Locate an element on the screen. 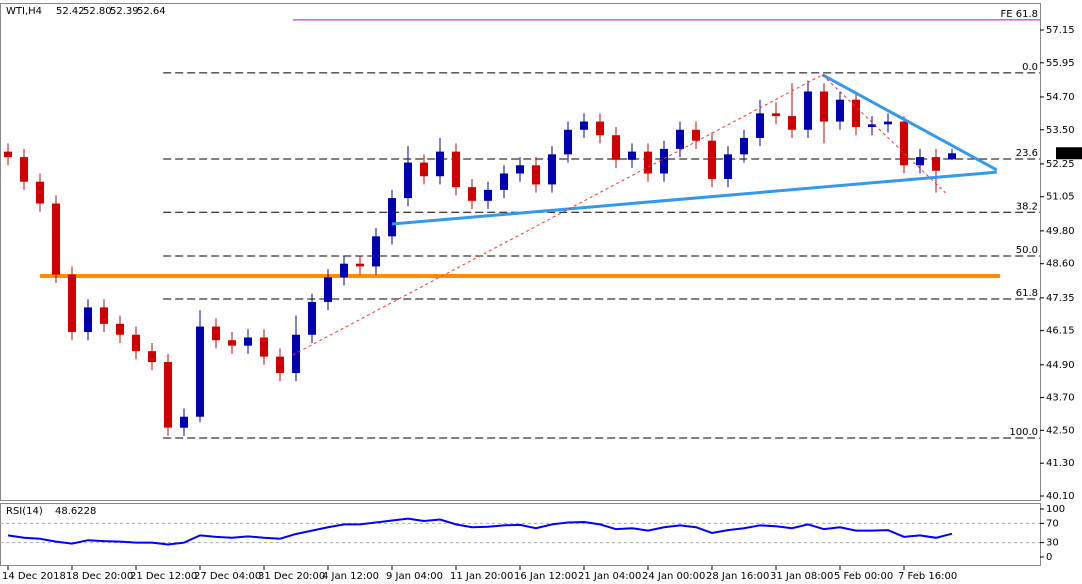 This screenshot has width=1082, height=584. x-tick-label: 28 Jan 16:00 is located at coordinates (737, 576).